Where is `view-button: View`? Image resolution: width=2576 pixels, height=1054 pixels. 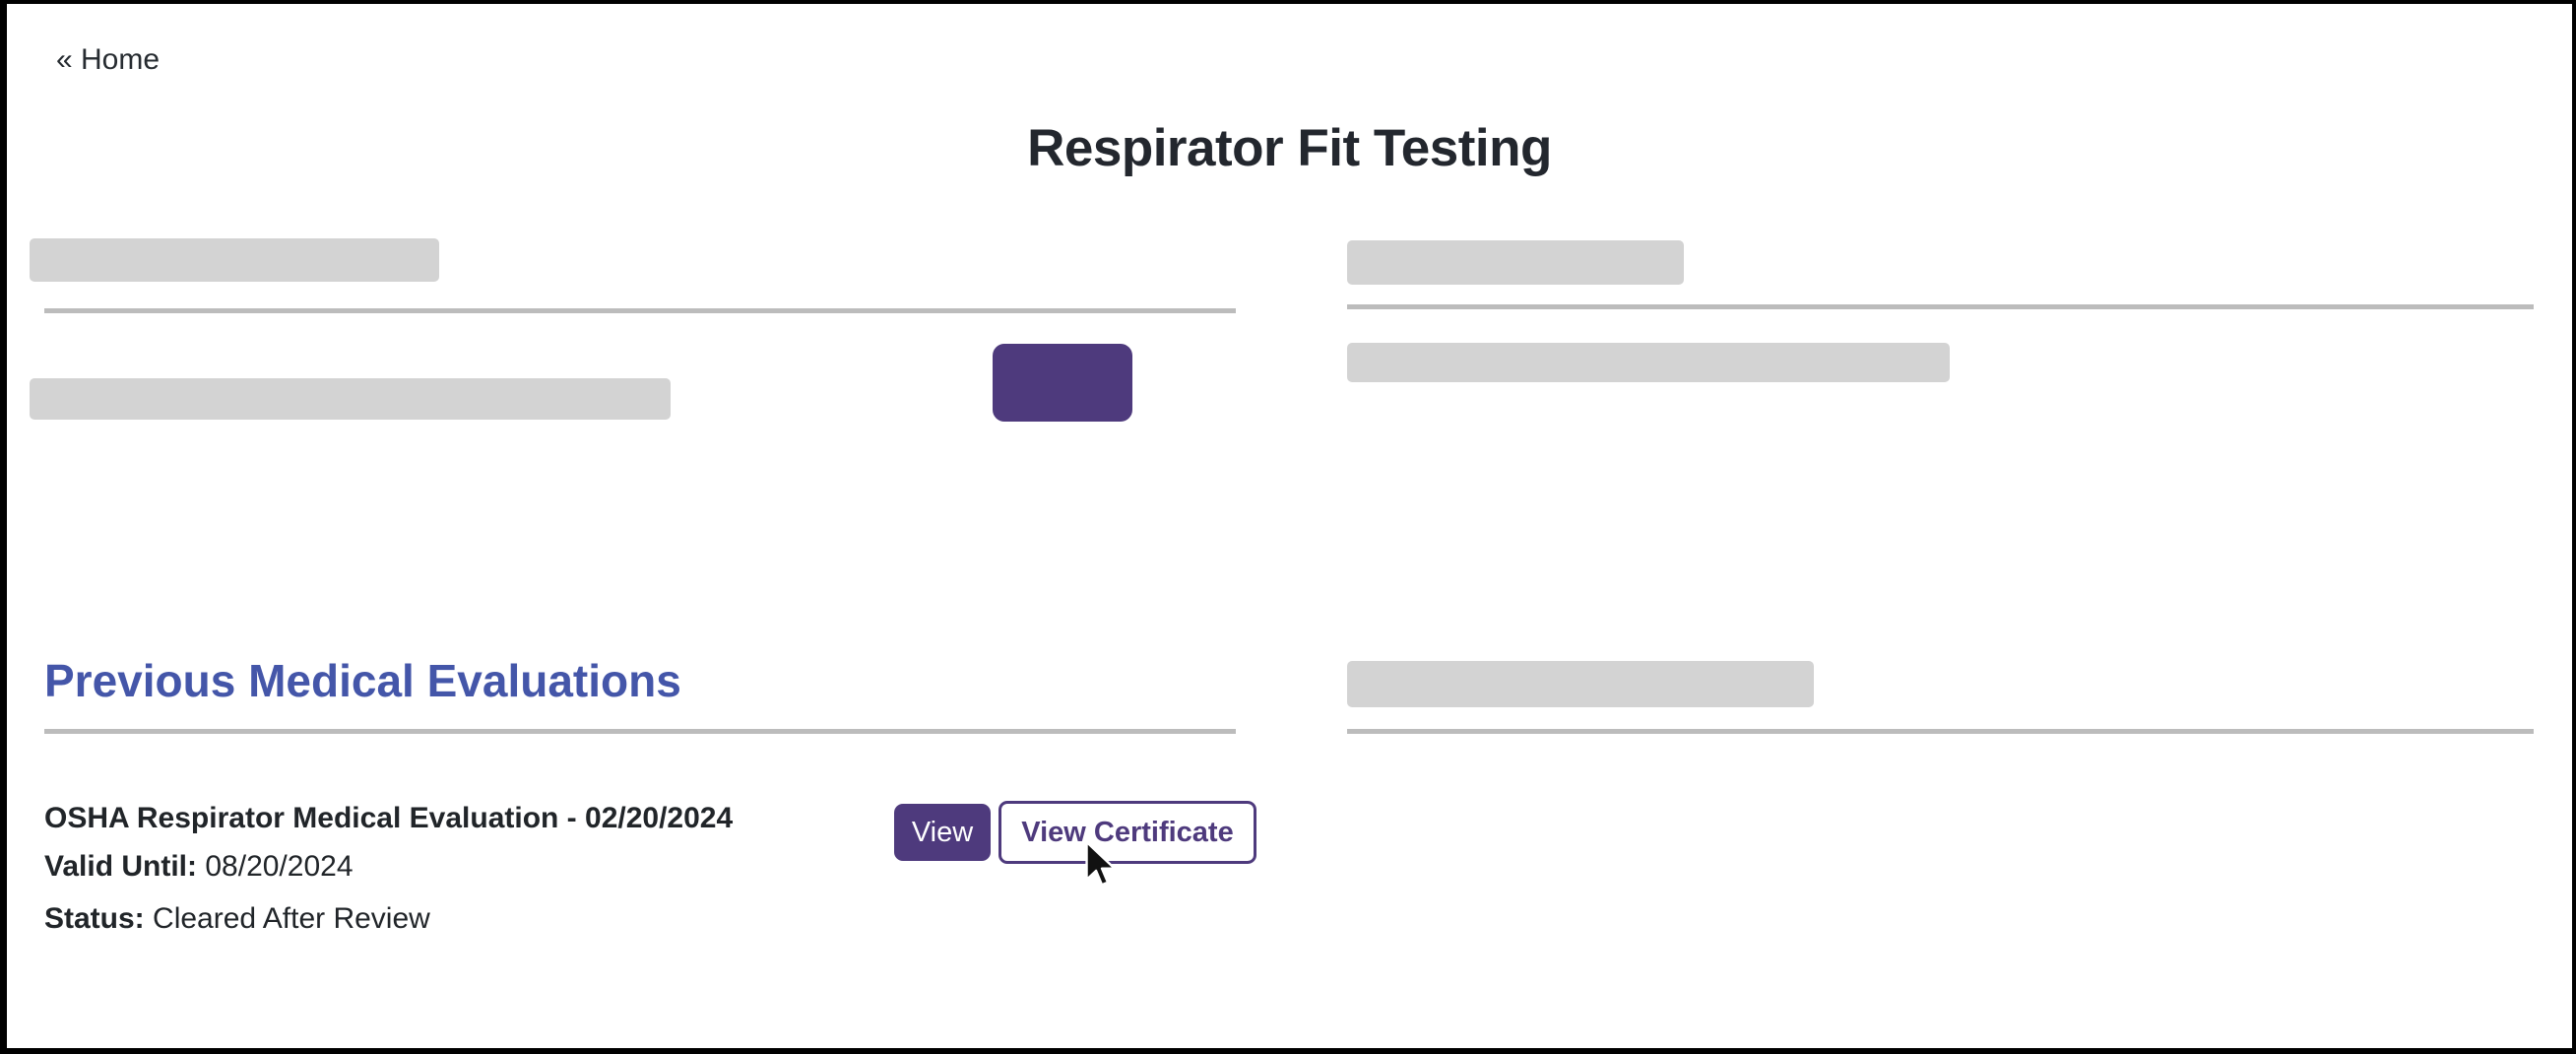 view-button: View is located at coordinates (942, 832).